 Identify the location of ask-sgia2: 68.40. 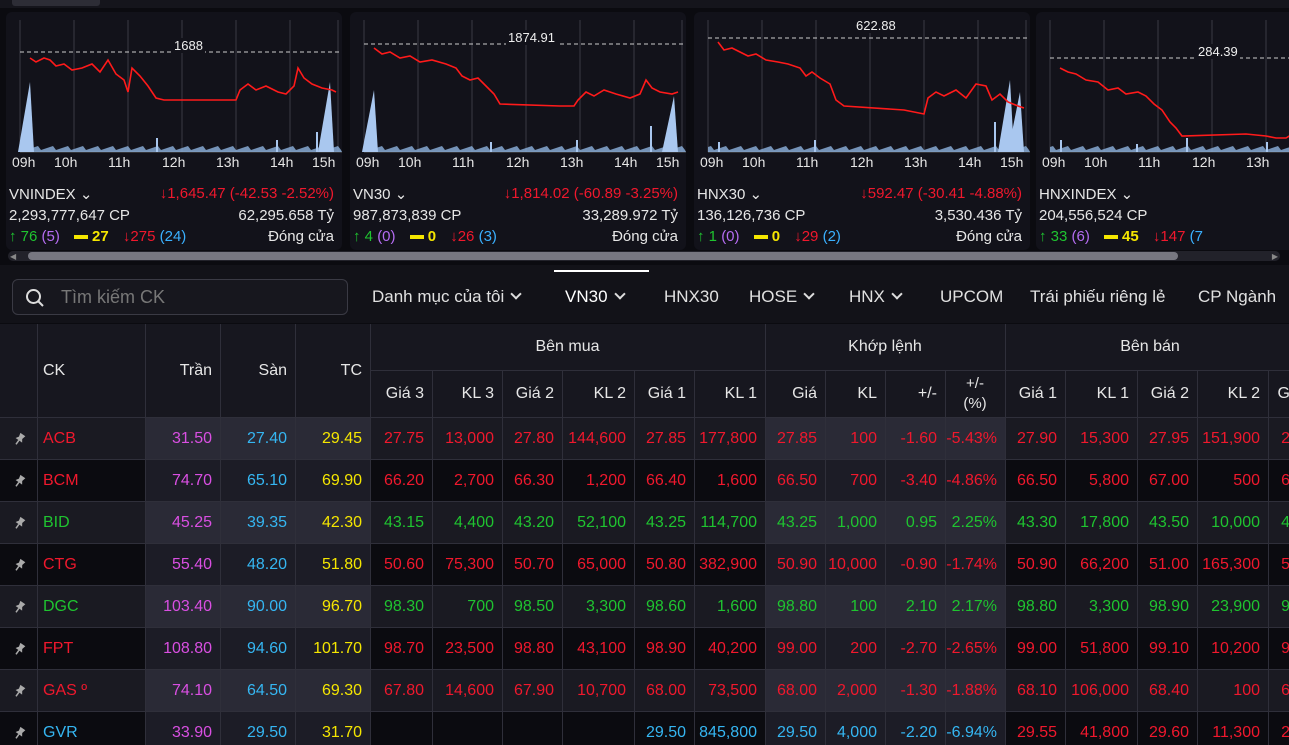
(1168, 690).